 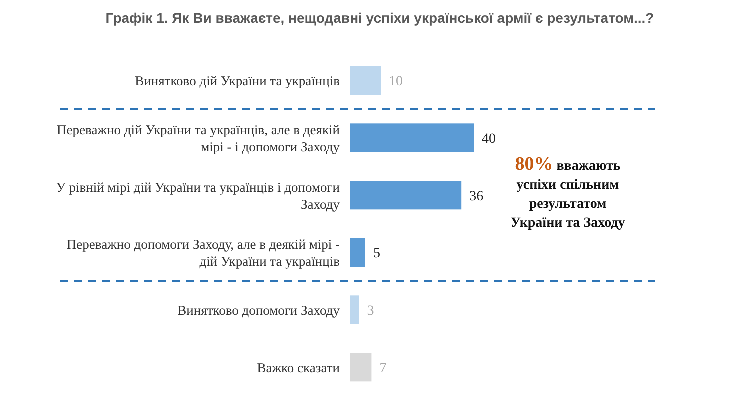 I want to click on data-label: 5, so click(x=377, y=254).